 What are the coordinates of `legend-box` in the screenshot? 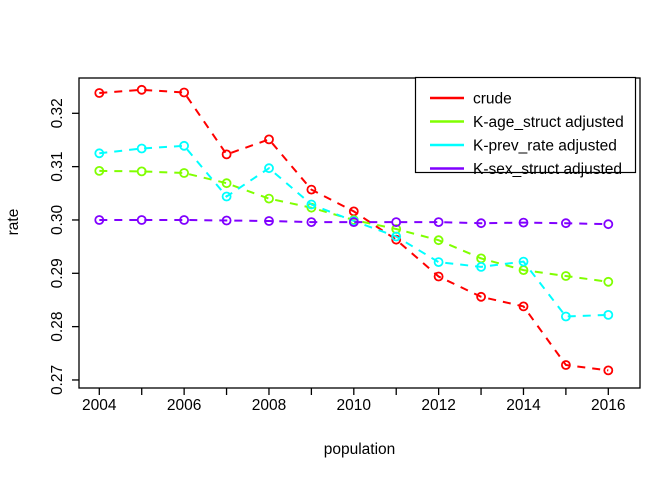 It's located at (525, 125).